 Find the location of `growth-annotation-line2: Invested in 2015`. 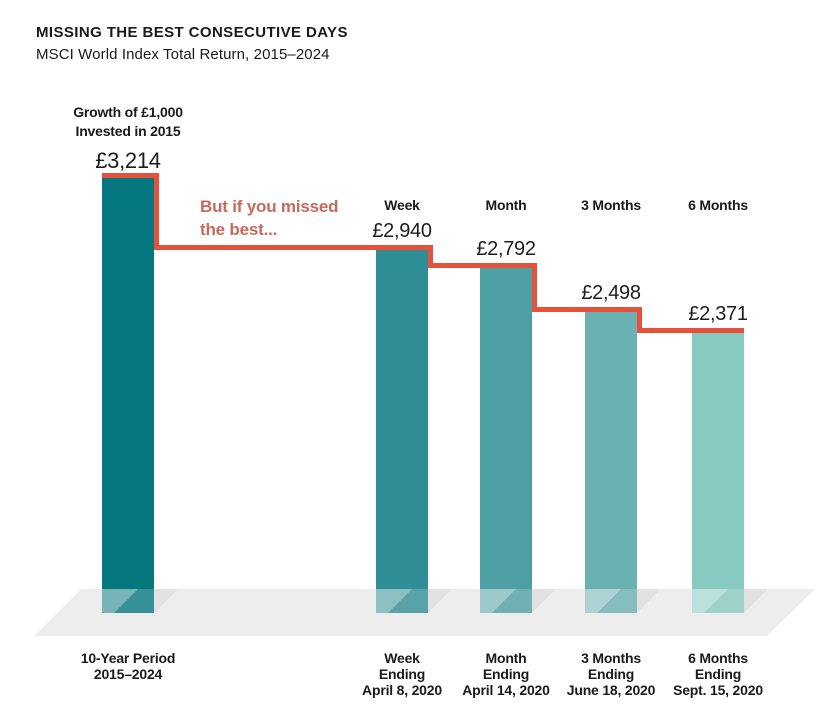

growth-annotation-line2: Invested in 2015 is located at coordinates (128, 131).